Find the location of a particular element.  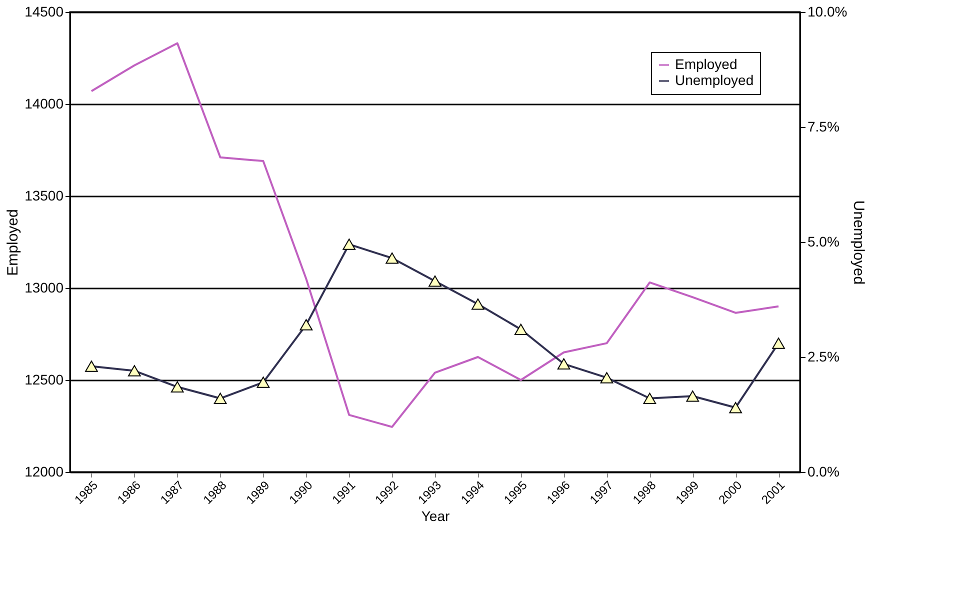

y-tick-label: 13500 is located at coordinates (44, 196).